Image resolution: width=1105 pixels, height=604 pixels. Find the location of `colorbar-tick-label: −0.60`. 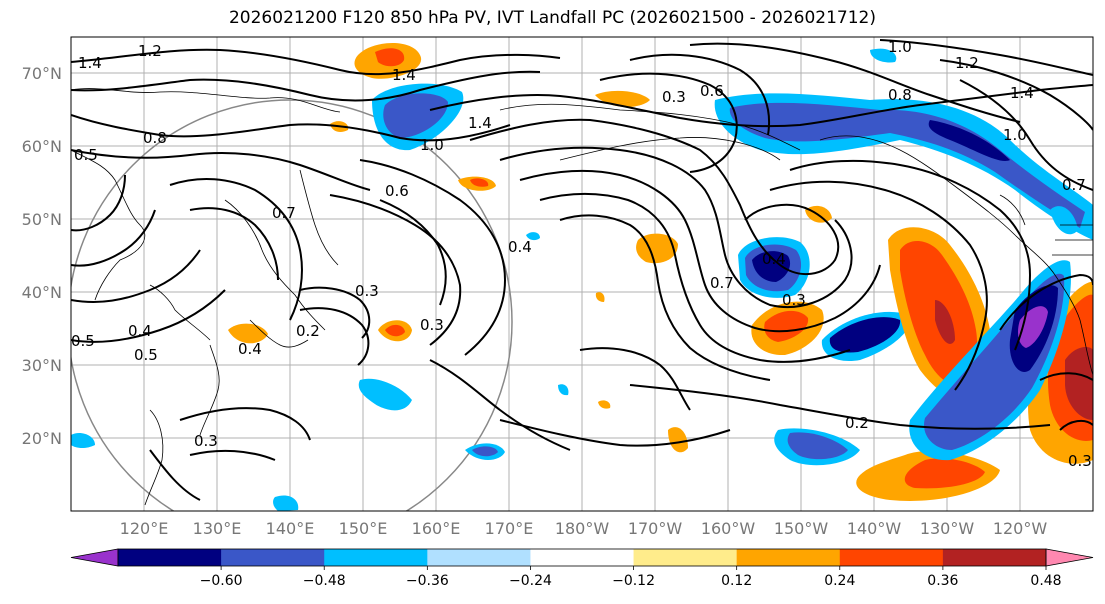

colorbar-tick-label: −0.60 is located at coordinates (221, 581).